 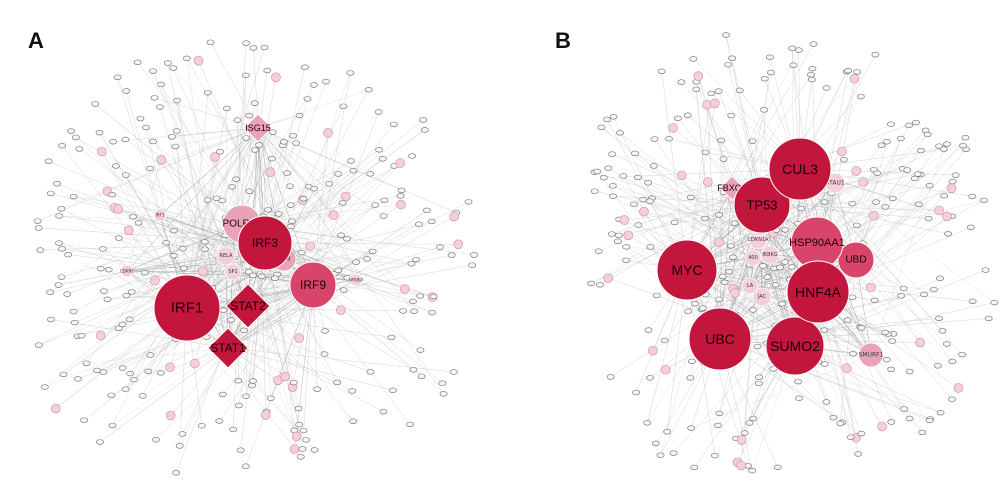 What do you see at coordinates (720, 339) in the screenshot?
I see `hub-node` at bounding box center [720, 339].